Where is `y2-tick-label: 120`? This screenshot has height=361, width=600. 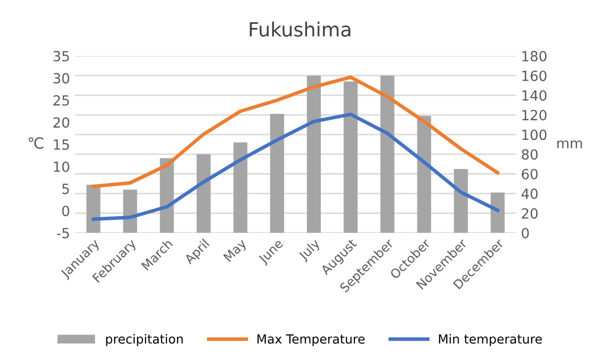
y2-tick-label: 120 is located at coordinates (534, 115).